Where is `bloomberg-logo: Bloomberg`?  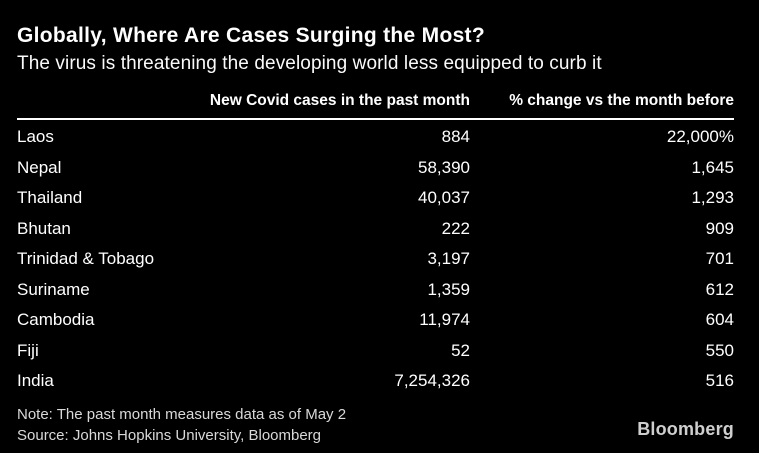
bloomberg-logo: Bloomberg is located at coordinates (685, 428).